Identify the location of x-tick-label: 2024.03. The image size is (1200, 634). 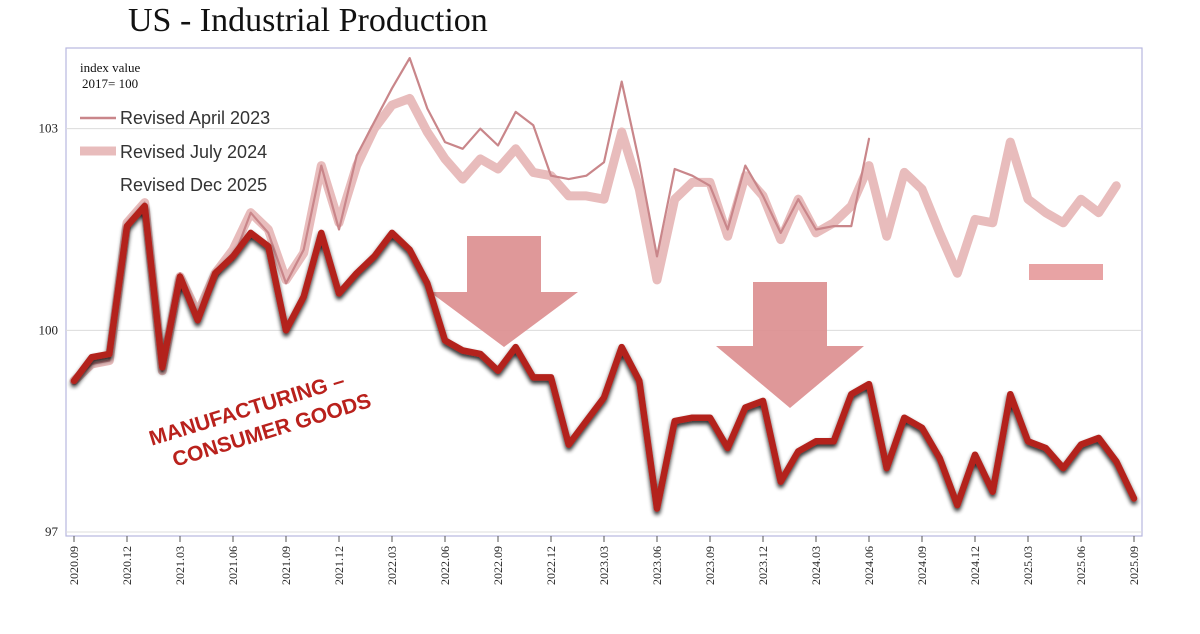
(816, 565).